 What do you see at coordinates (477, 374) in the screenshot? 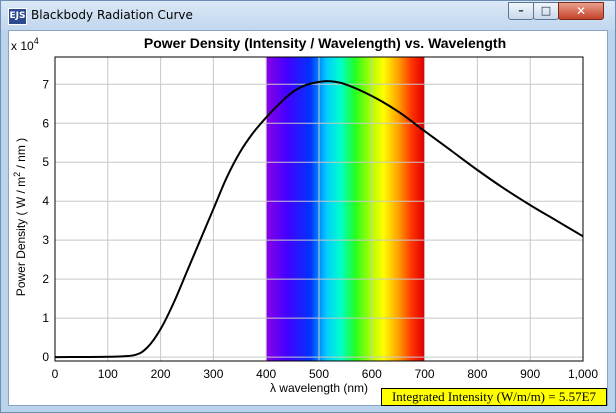
I see `x-tick-label: 800` at bounding box center [477, 374].